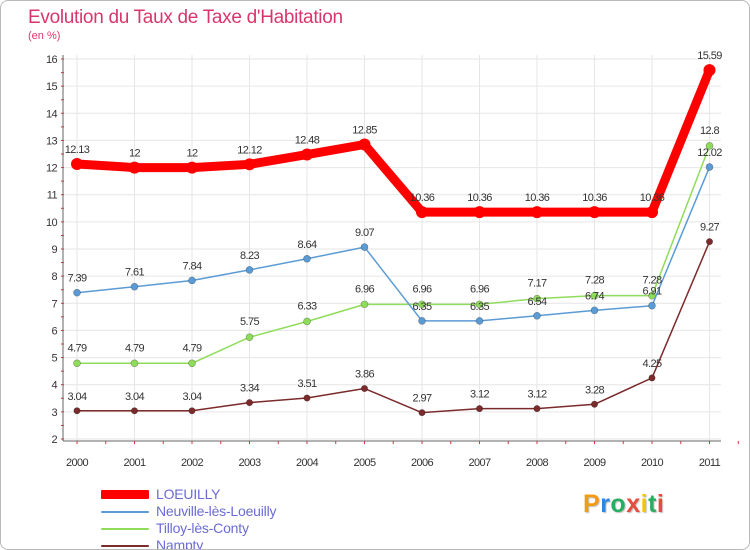  I want to click on chart-title: Evolution du Taux de Taxe d'Habitation, so click(185, 17).